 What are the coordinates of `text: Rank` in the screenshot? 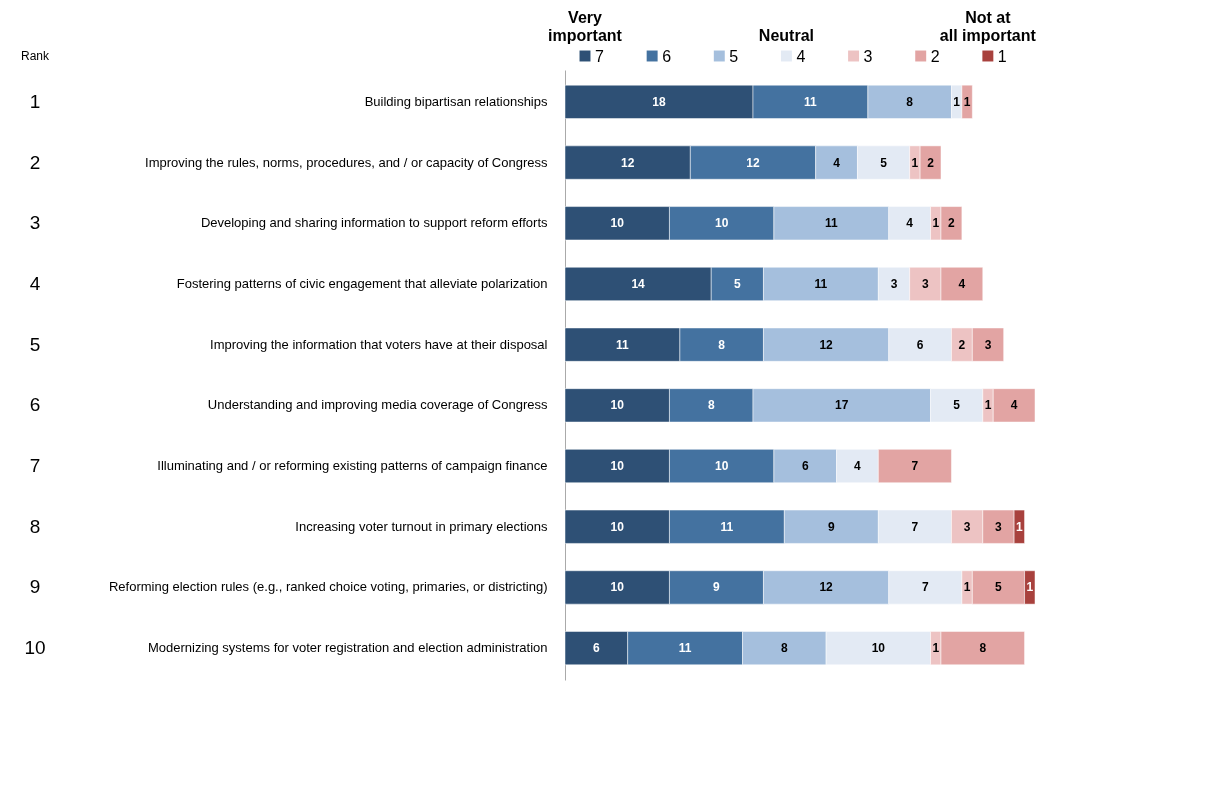 It's located at (35, 56).